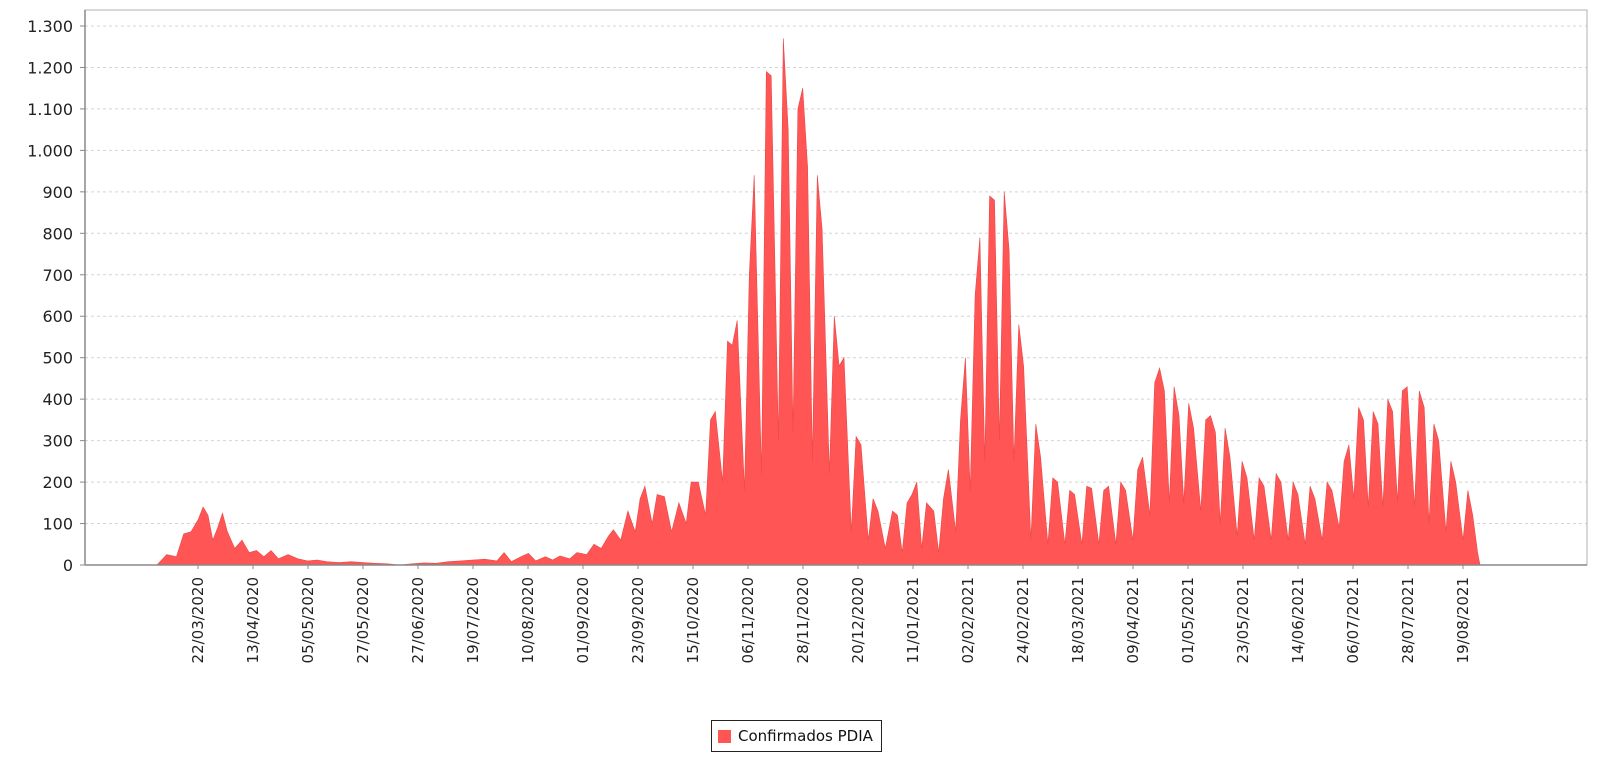  I want to click on y-tick-label: 800, so click(57, 233).